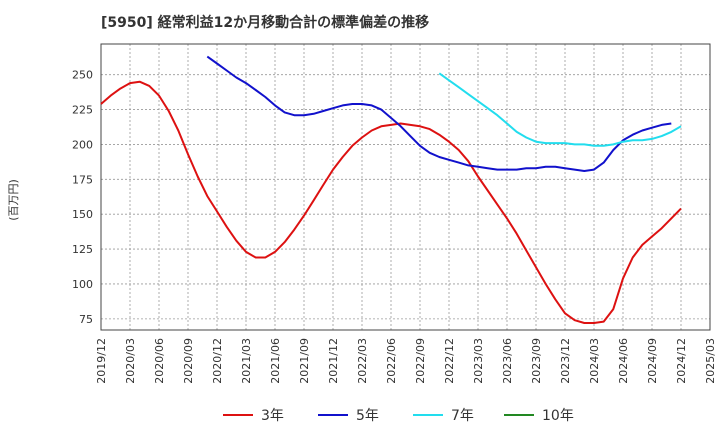  I want to click on x-tick-label: 2019/12, so click(101, 361).